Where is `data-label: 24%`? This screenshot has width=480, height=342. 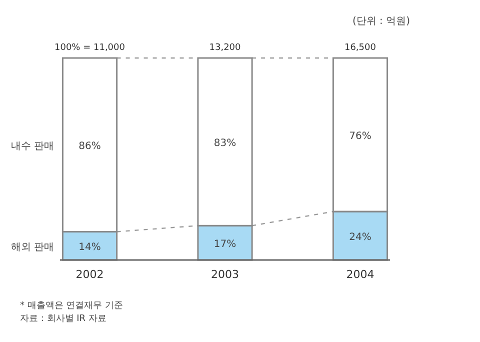
data-label: 24% is located at coordinates (360, 237).